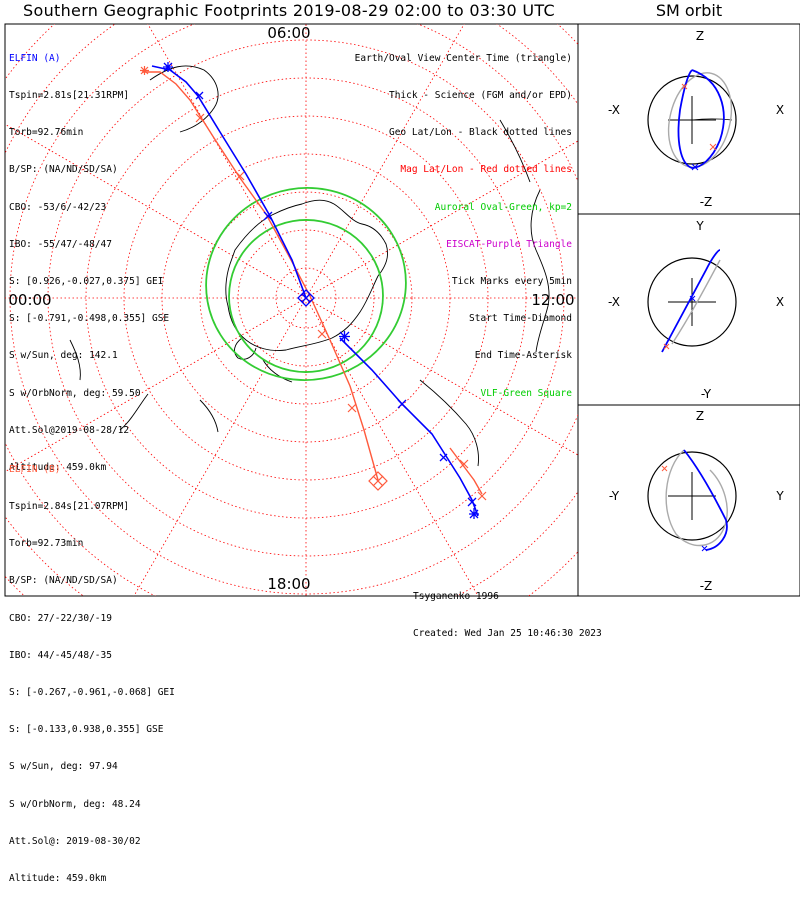 This screenshot has height=898, width=800. I want to click on legend-item: EISCAT-Purple Triangle, so click(509, 244).